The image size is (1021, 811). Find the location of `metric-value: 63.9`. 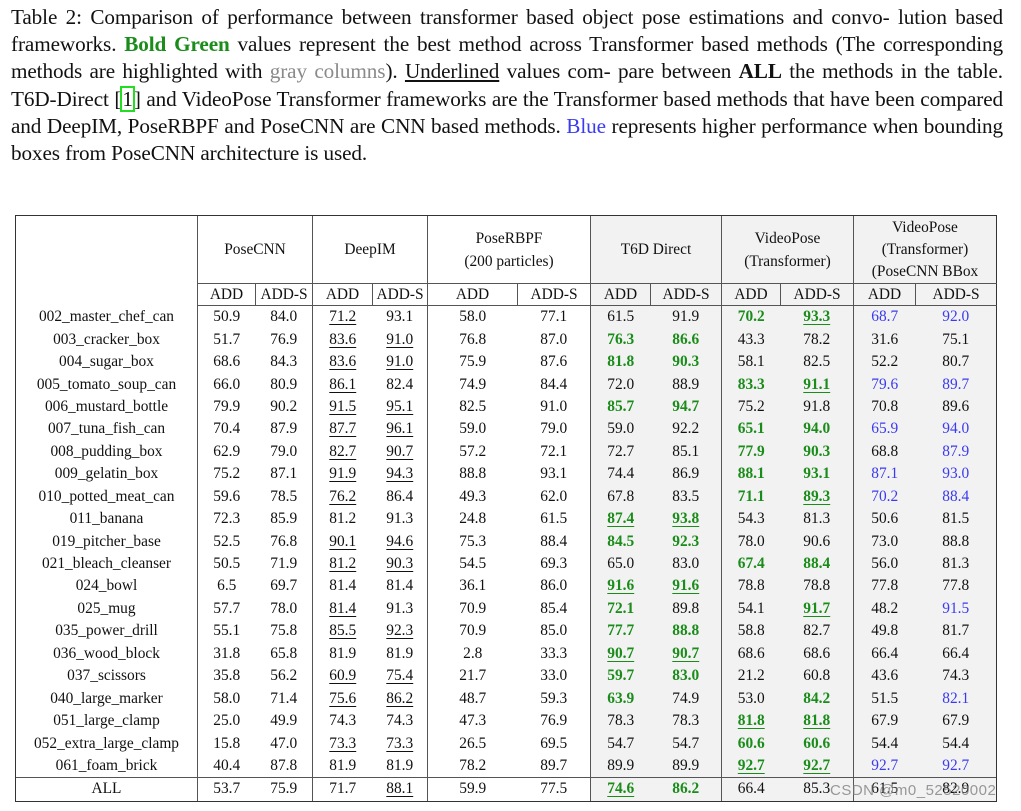

metric-value: 63.9 is located at coordinates (620, 698).